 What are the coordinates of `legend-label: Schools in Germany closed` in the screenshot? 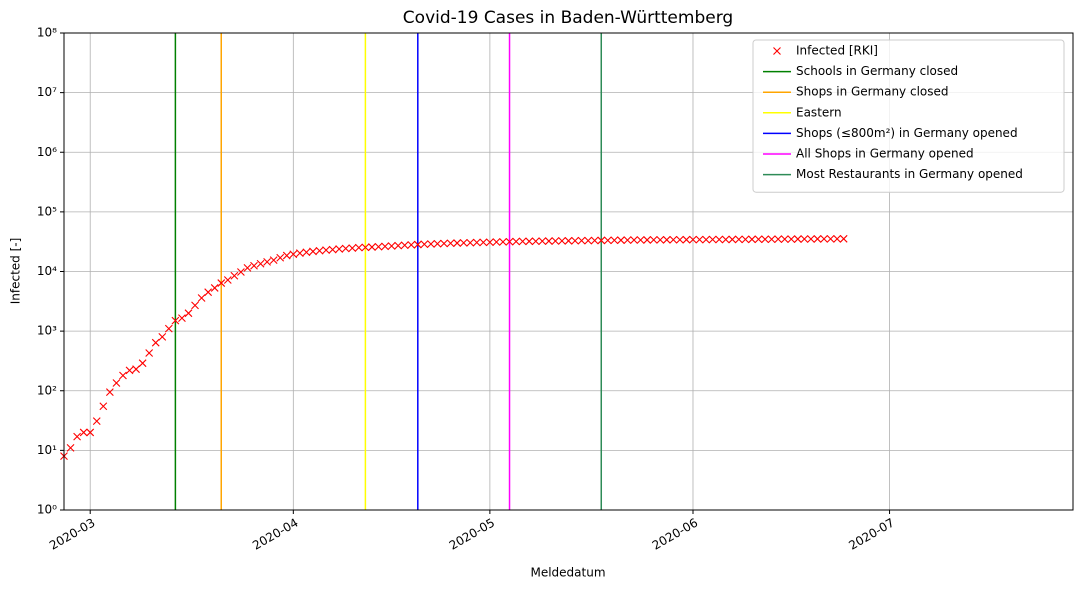 It's located at (877, 71).